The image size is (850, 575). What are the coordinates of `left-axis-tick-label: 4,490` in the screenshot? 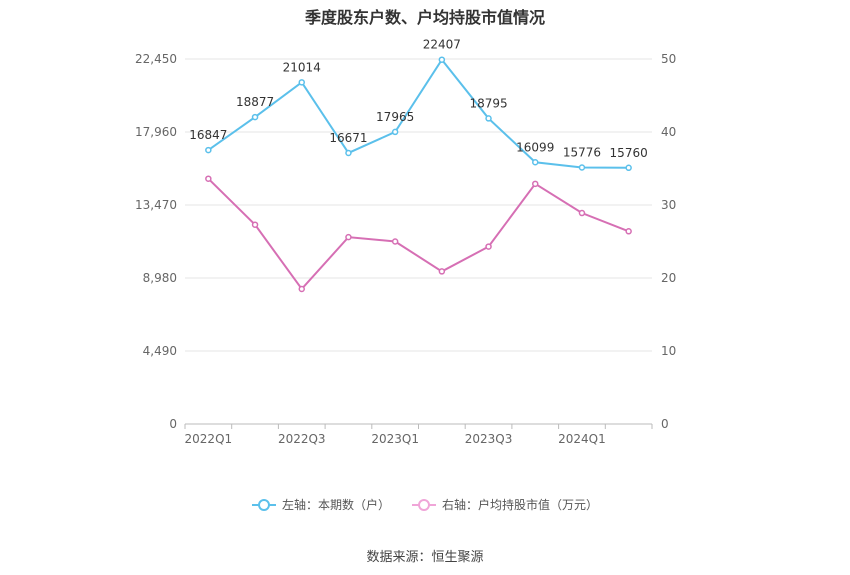 It's located at (160, 351).